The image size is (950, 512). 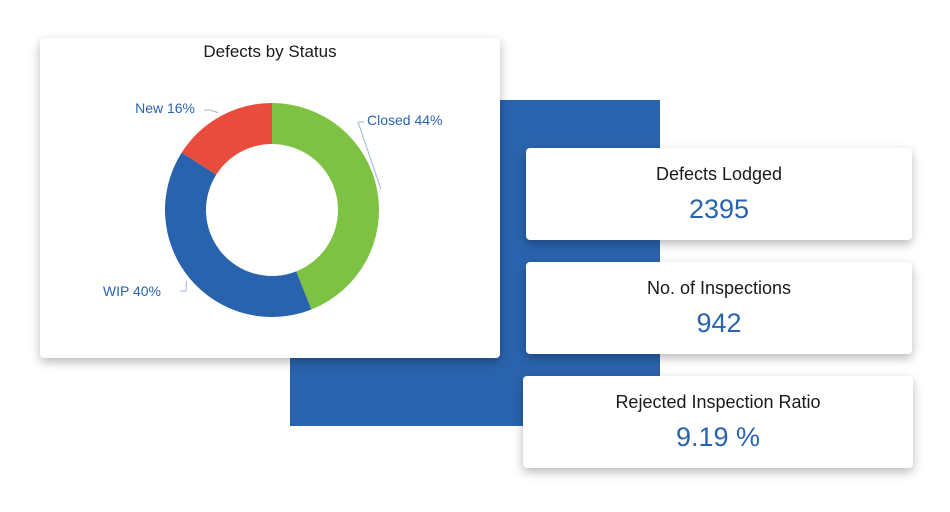 I want to click on donut-slice-new, so click(x=226, y=139).